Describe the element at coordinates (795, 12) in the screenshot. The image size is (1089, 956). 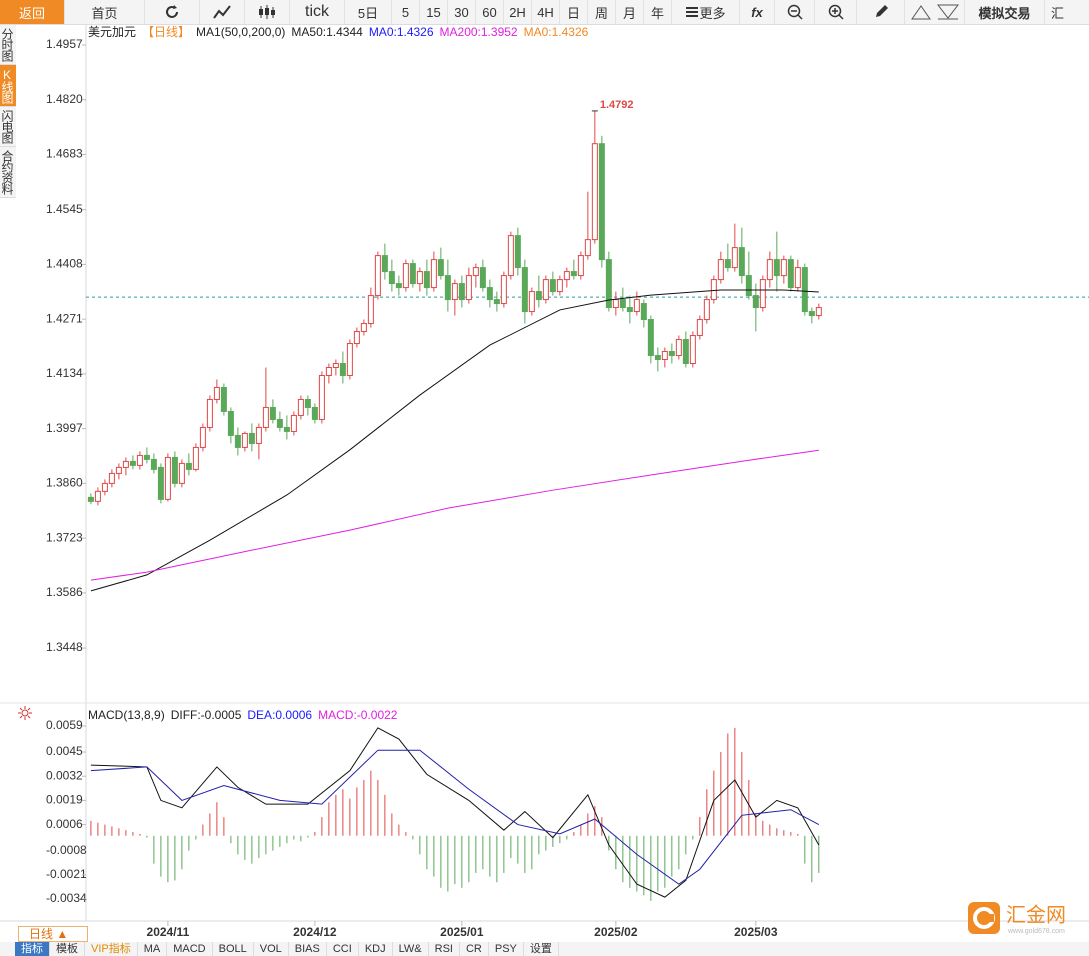
I see `zoom-out-button` at that location.